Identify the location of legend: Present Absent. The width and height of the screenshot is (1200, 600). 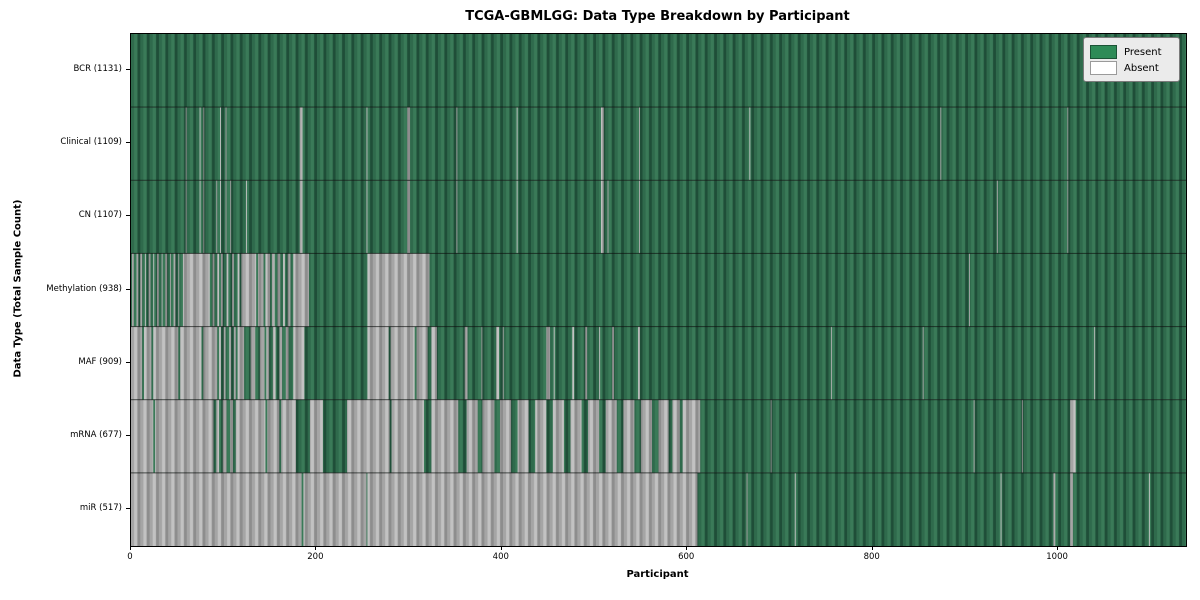
(1131, 59).